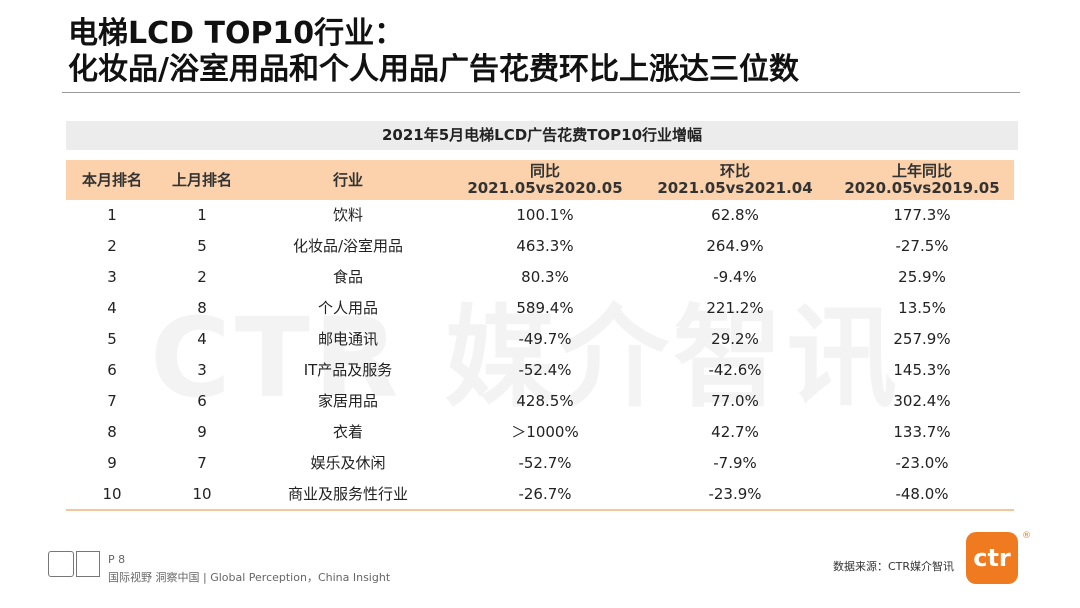 This screenshot has width=1080, height=608. I want to click on column-header: 同比 2021.05vs2020.05, so click(545, 180).